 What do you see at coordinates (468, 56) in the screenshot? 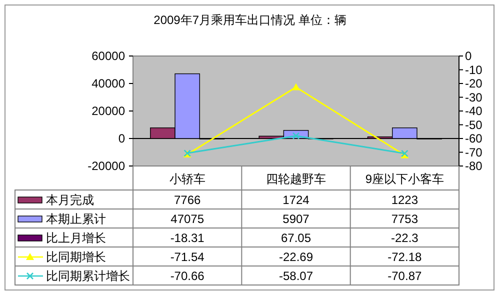
I see `y2-tick-label: 0` at bounding box center [468, 56].